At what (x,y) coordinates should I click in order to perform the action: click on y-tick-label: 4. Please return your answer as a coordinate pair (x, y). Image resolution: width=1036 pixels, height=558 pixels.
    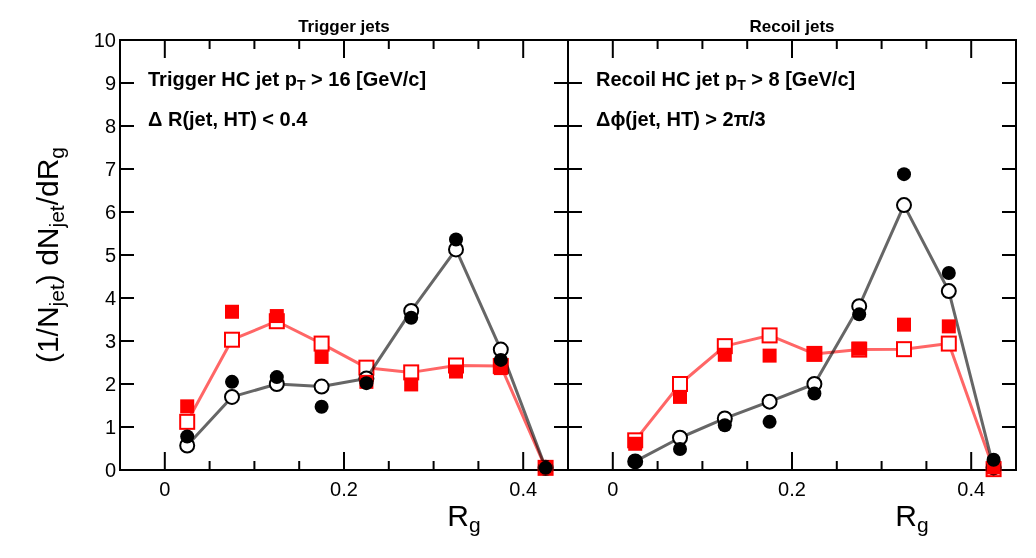
    Looking at the image, I should click on (110, 298).